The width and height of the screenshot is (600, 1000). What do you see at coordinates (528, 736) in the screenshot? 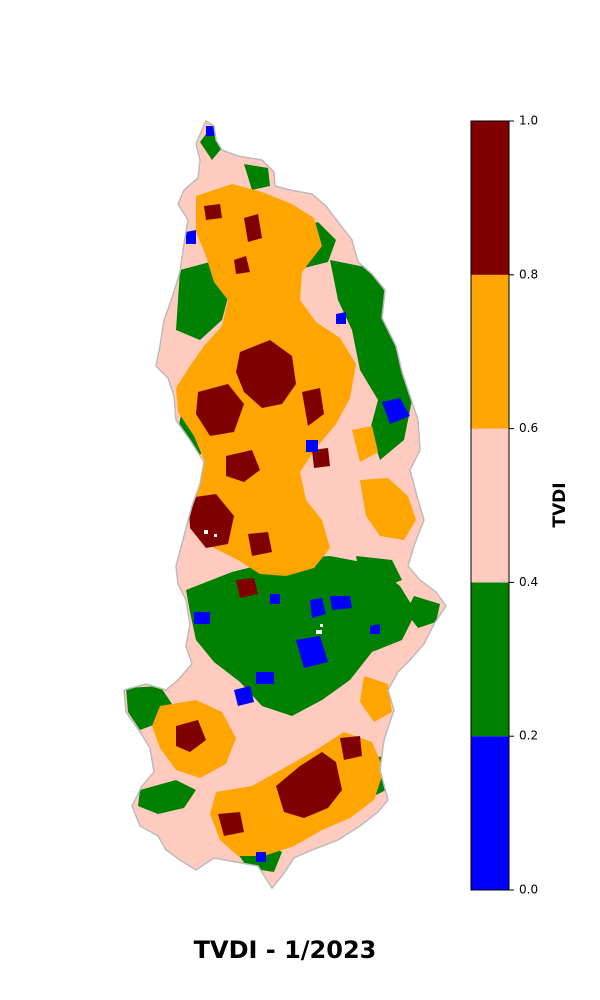
I see `colorbar-tick-label: 0.2` at bounding box center [528, 736].